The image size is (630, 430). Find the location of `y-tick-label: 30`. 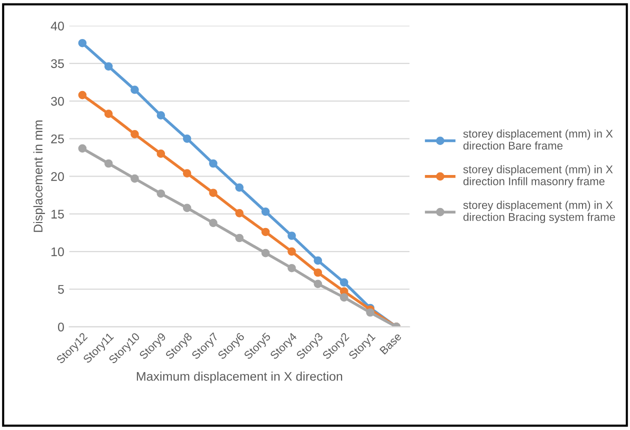

y-tick-label: 30 is located at coordinates (57, 101).